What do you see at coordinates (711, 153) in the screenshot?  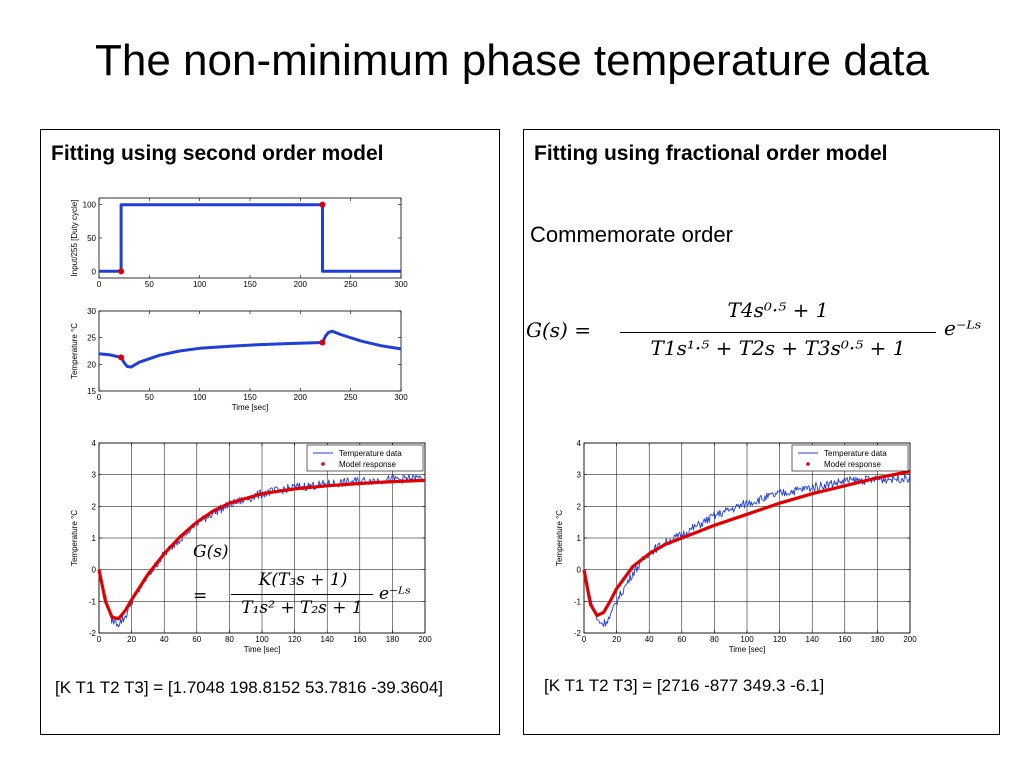 I see `right-panel-heading: Fitting using fractional order model` at bounding box center [711, 153].